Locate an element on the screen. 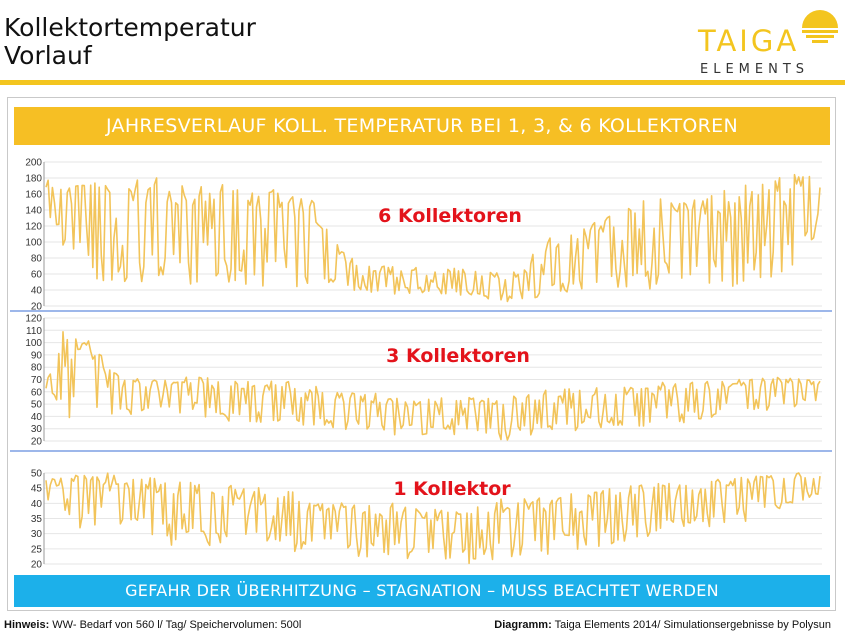 This screenshot has height=636, width=845. title-line-1: Kollektortemperatur is located at coordinates (130, 27).